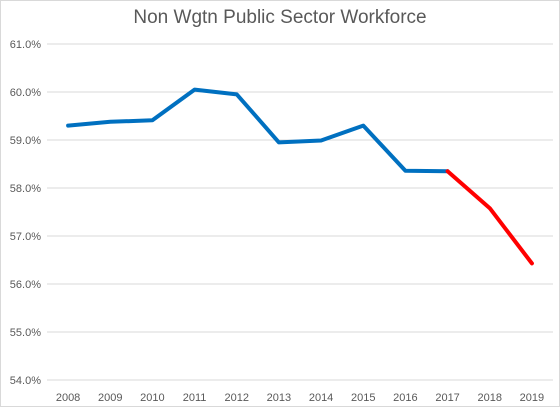  What do you see at coordinates (25, 333) in the screenshot?
I see `y-tick-label: 55.0%` at bounding box center [25, 333].